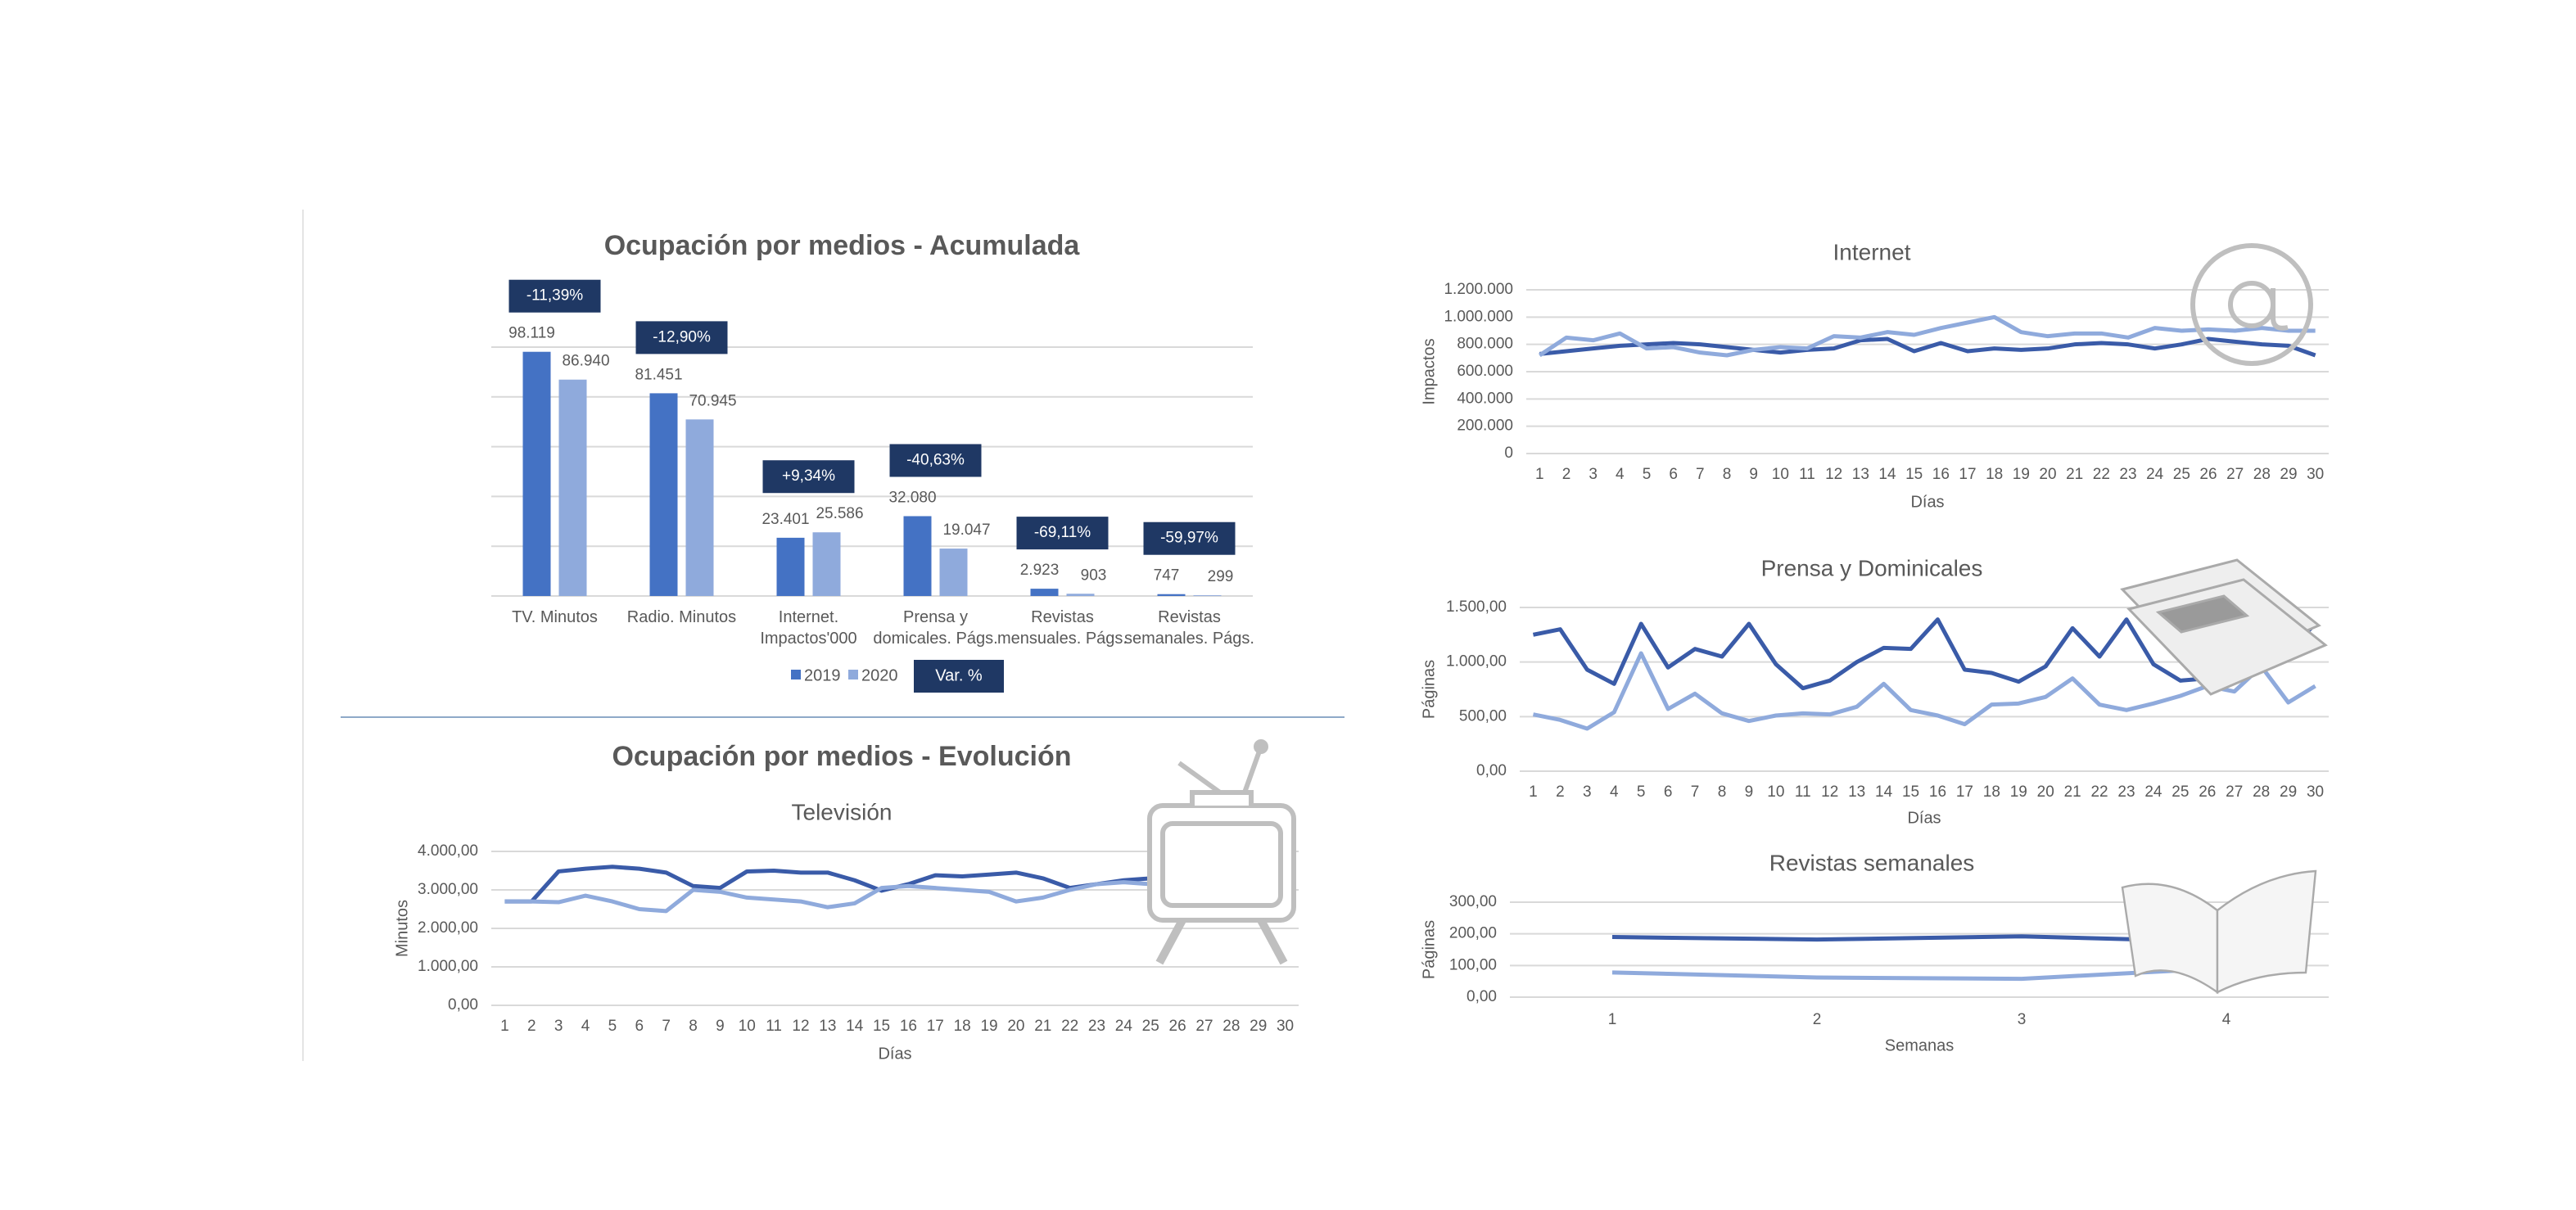  What do you see at coordinates (1780, 474) in the screenshot?
I see `x-tick-label: 10` at bounding box center [1780, 474].